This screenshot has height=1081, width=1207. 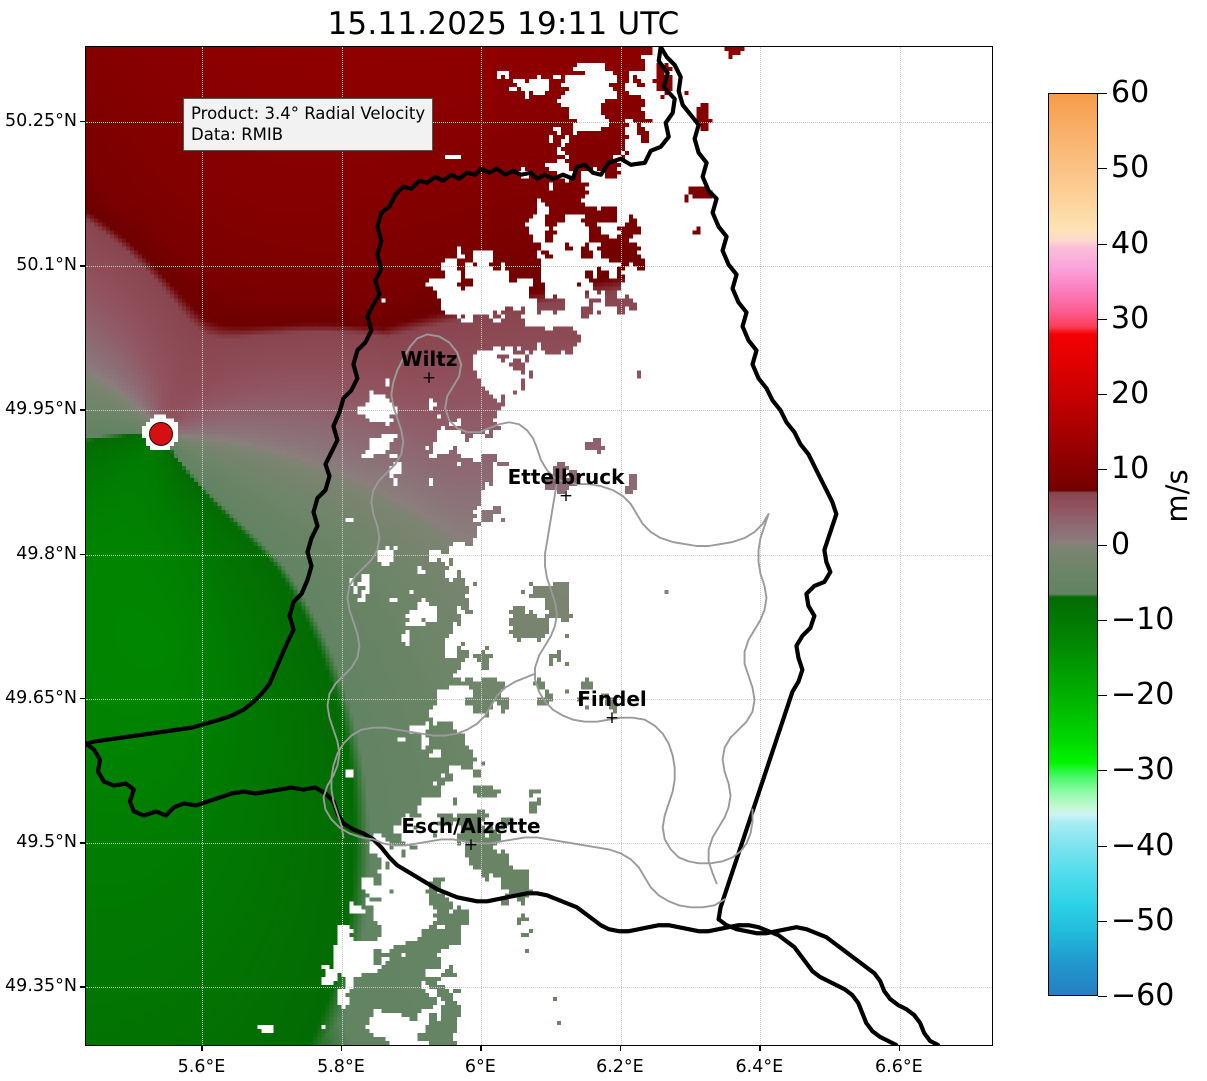 What do you see at coordinates (1143, 619) in the screenshot?
I see `colorbar-tick-label: −10` at bounding box center [1143, 619].